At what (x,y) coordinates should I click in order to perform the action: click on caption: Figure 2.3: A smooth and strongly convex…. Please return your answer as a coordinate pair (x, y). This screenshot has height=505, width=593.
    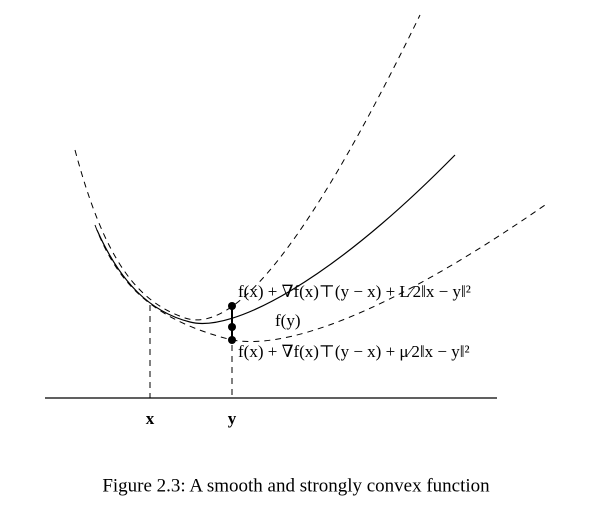
    Looking at the image, I should click on (296, 485).